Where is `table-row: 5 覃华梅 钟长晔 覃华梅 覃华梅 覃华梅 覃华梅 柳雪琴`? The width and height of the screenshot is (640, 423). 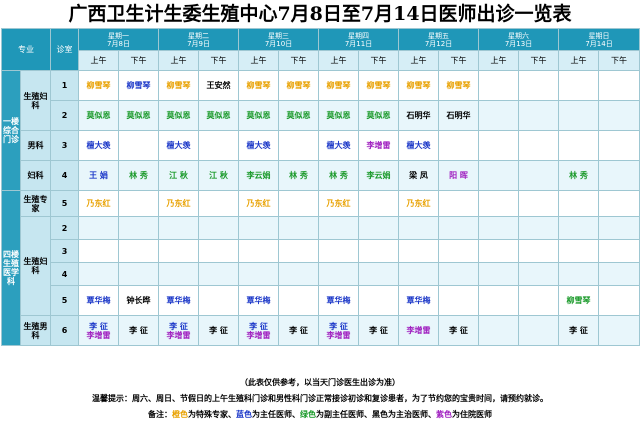 table-row: 5 覃华梅 钟长晔 覃华梅 覃华梅 覃华梅 覃华梅 柳雪琴 is located at coordinates (321, 300).